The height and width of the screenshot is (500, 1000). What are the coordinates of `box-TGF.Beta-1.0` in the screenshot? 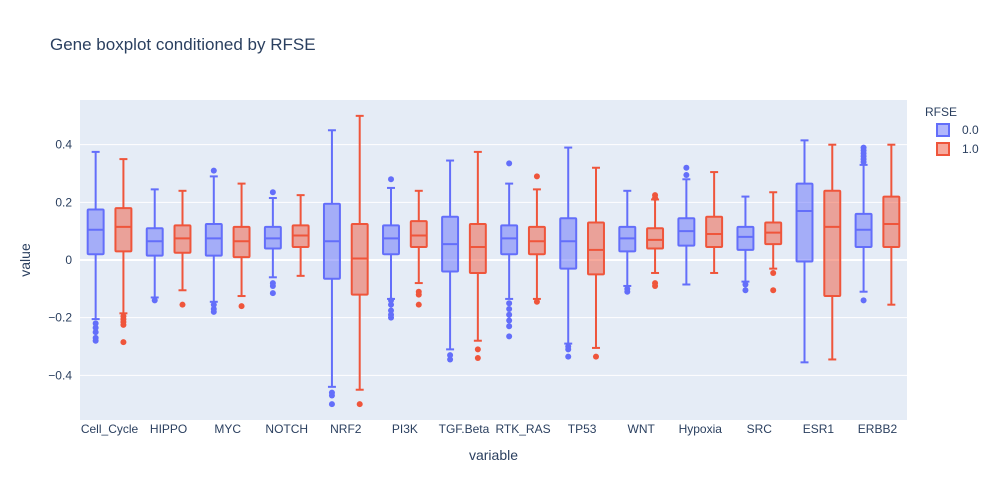 It's located at (477, 256).